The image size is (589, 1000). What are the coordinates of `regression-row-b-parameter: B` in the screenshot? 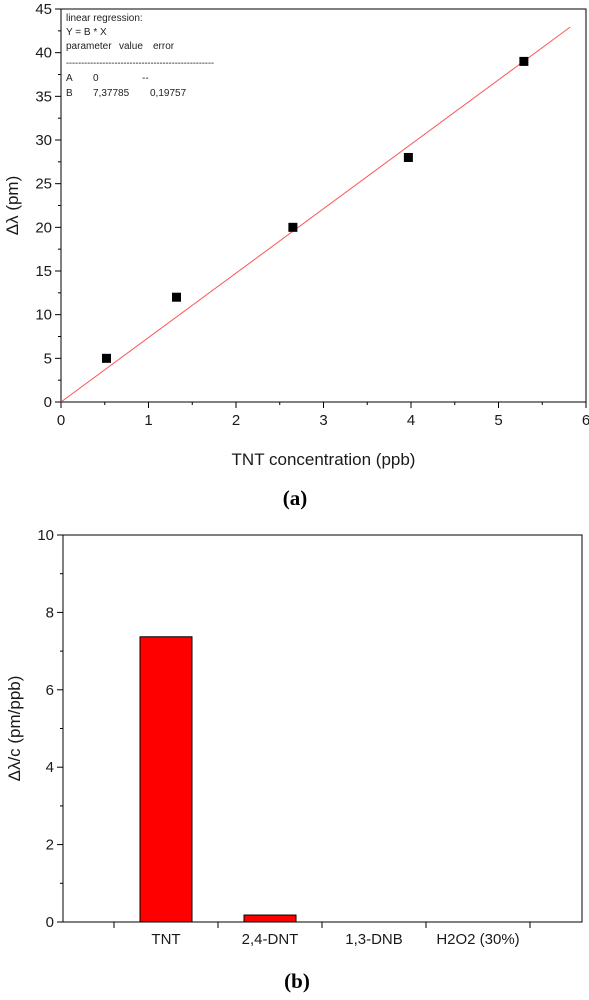 It's located at (69, 93).